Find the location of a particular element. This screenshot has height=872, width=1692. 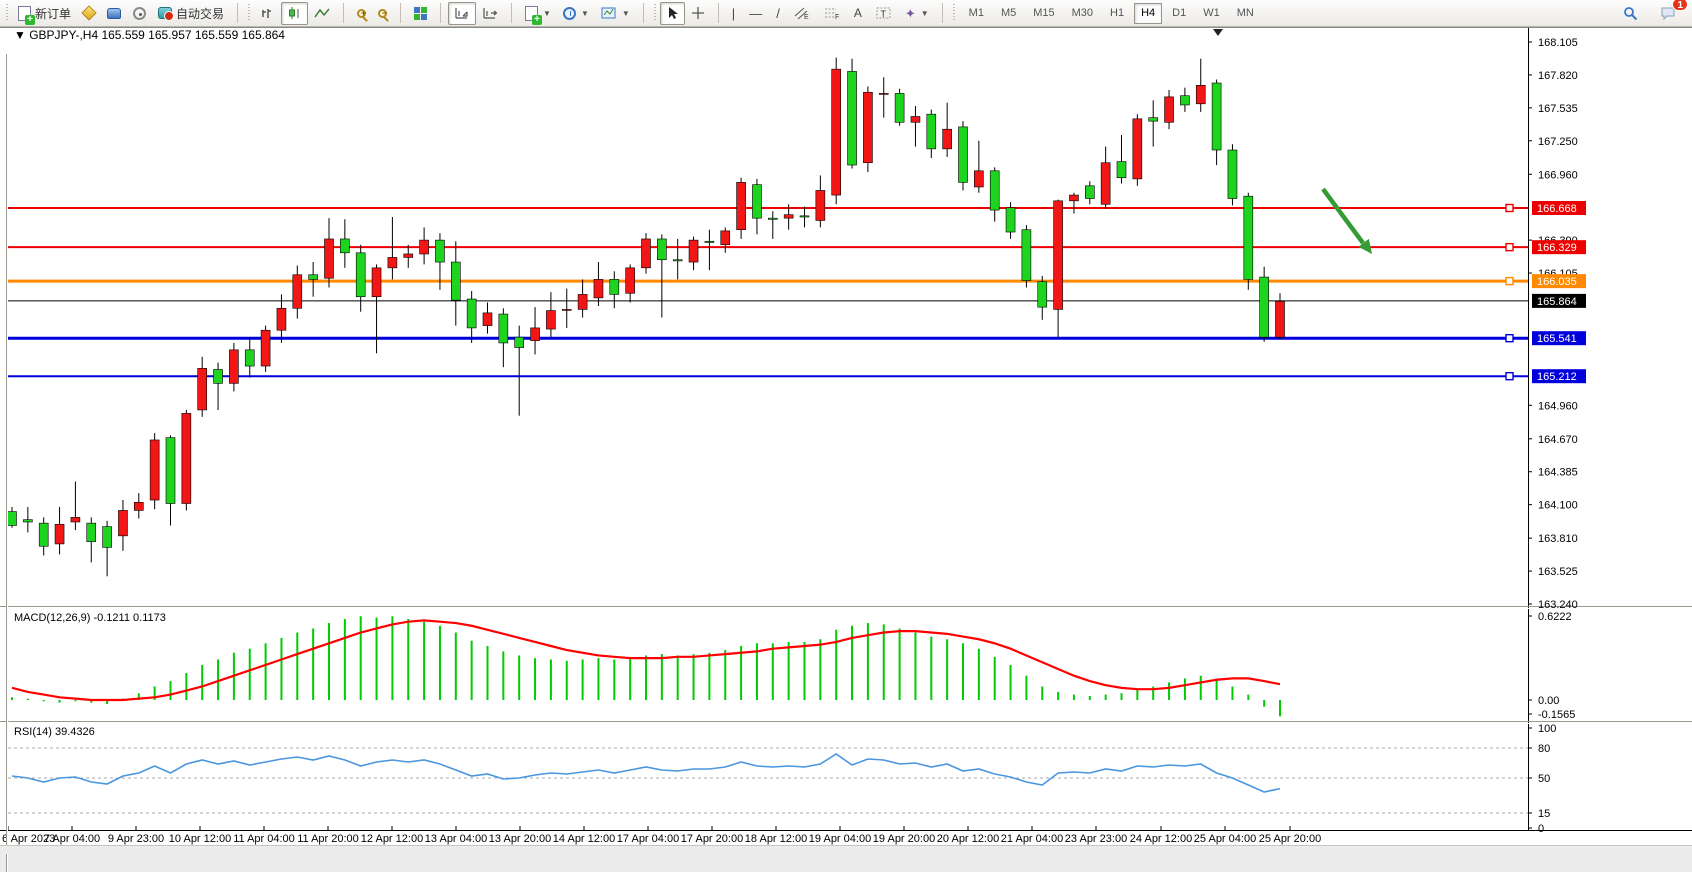

arrow-annotation-head is located at coordinates (1365, 246).